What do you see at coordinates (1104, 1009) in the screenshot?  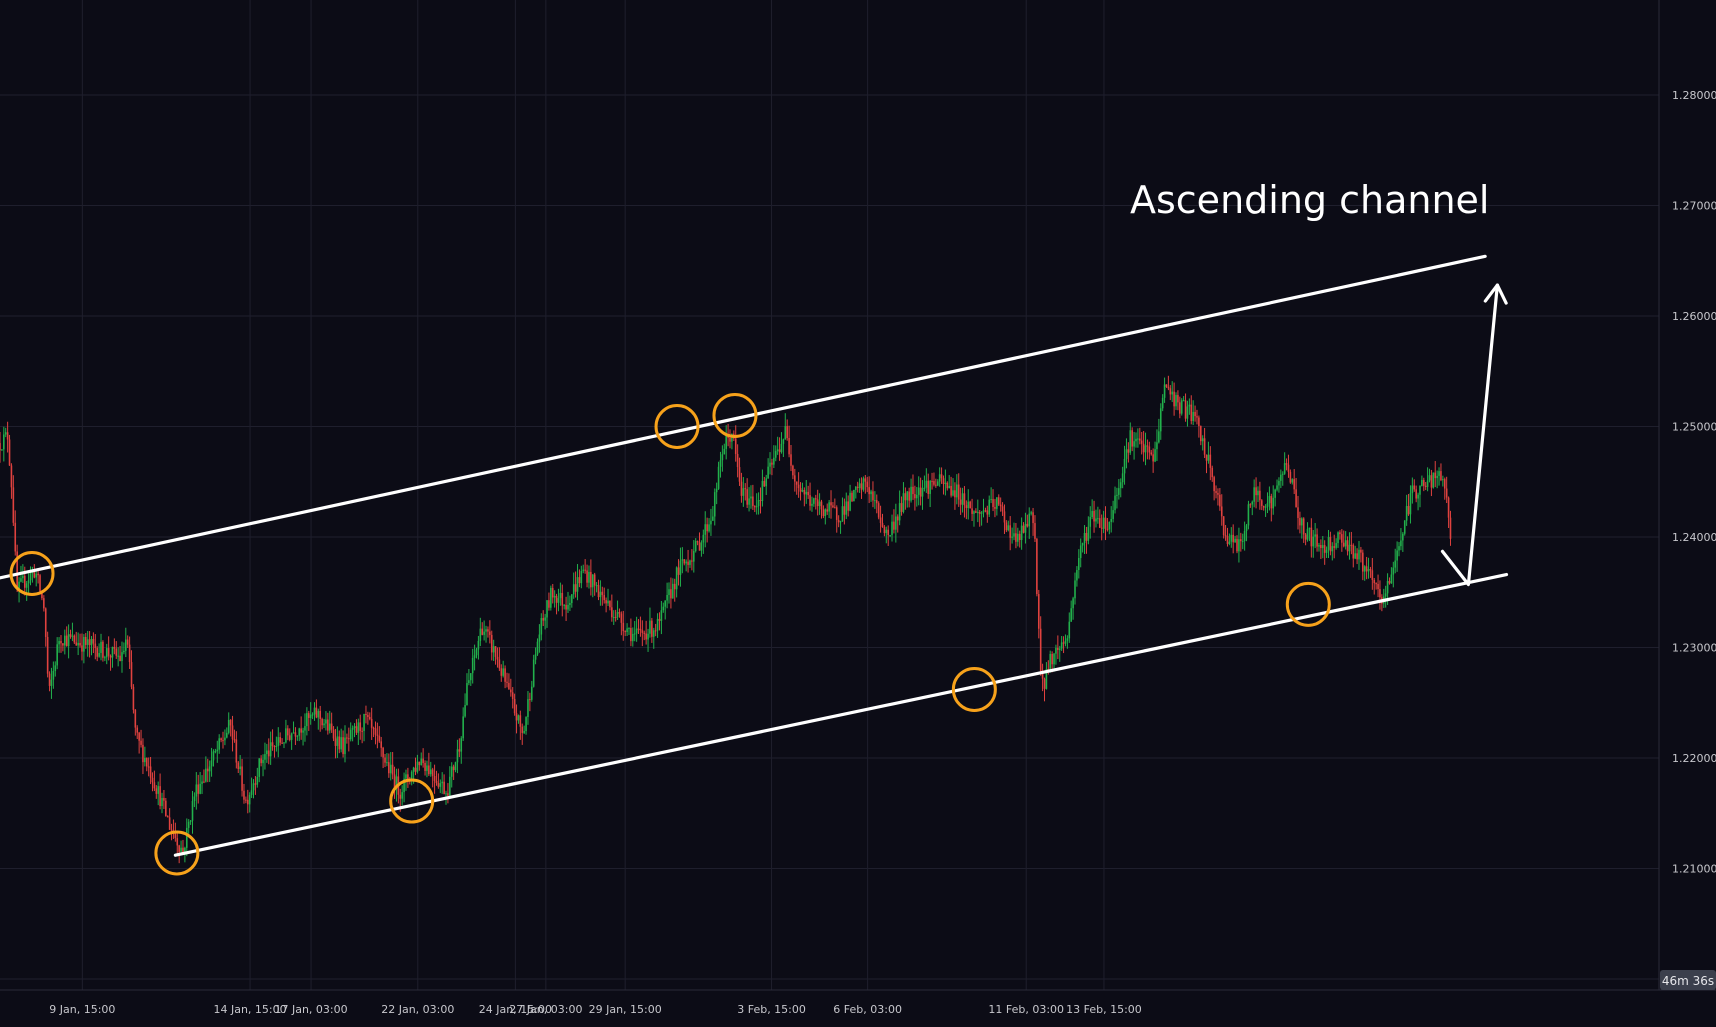 I see `time-tick-label: 13 Feb, 15:00` at bounding box center [1104, 1009].